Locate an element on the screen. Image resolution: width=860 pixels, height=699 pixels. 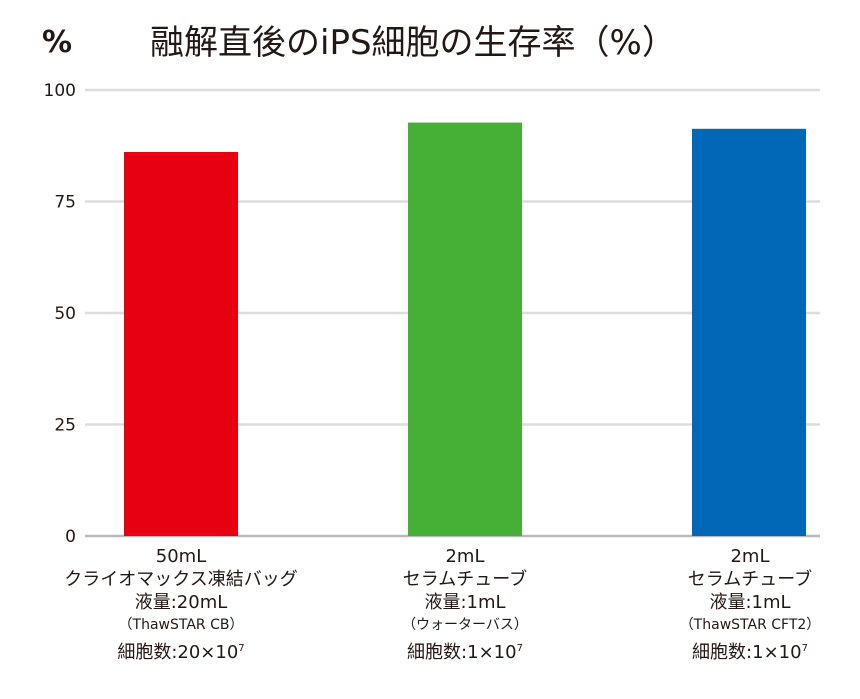
cat-liquid: 液量:20mL is located at coordinates (181, 602).